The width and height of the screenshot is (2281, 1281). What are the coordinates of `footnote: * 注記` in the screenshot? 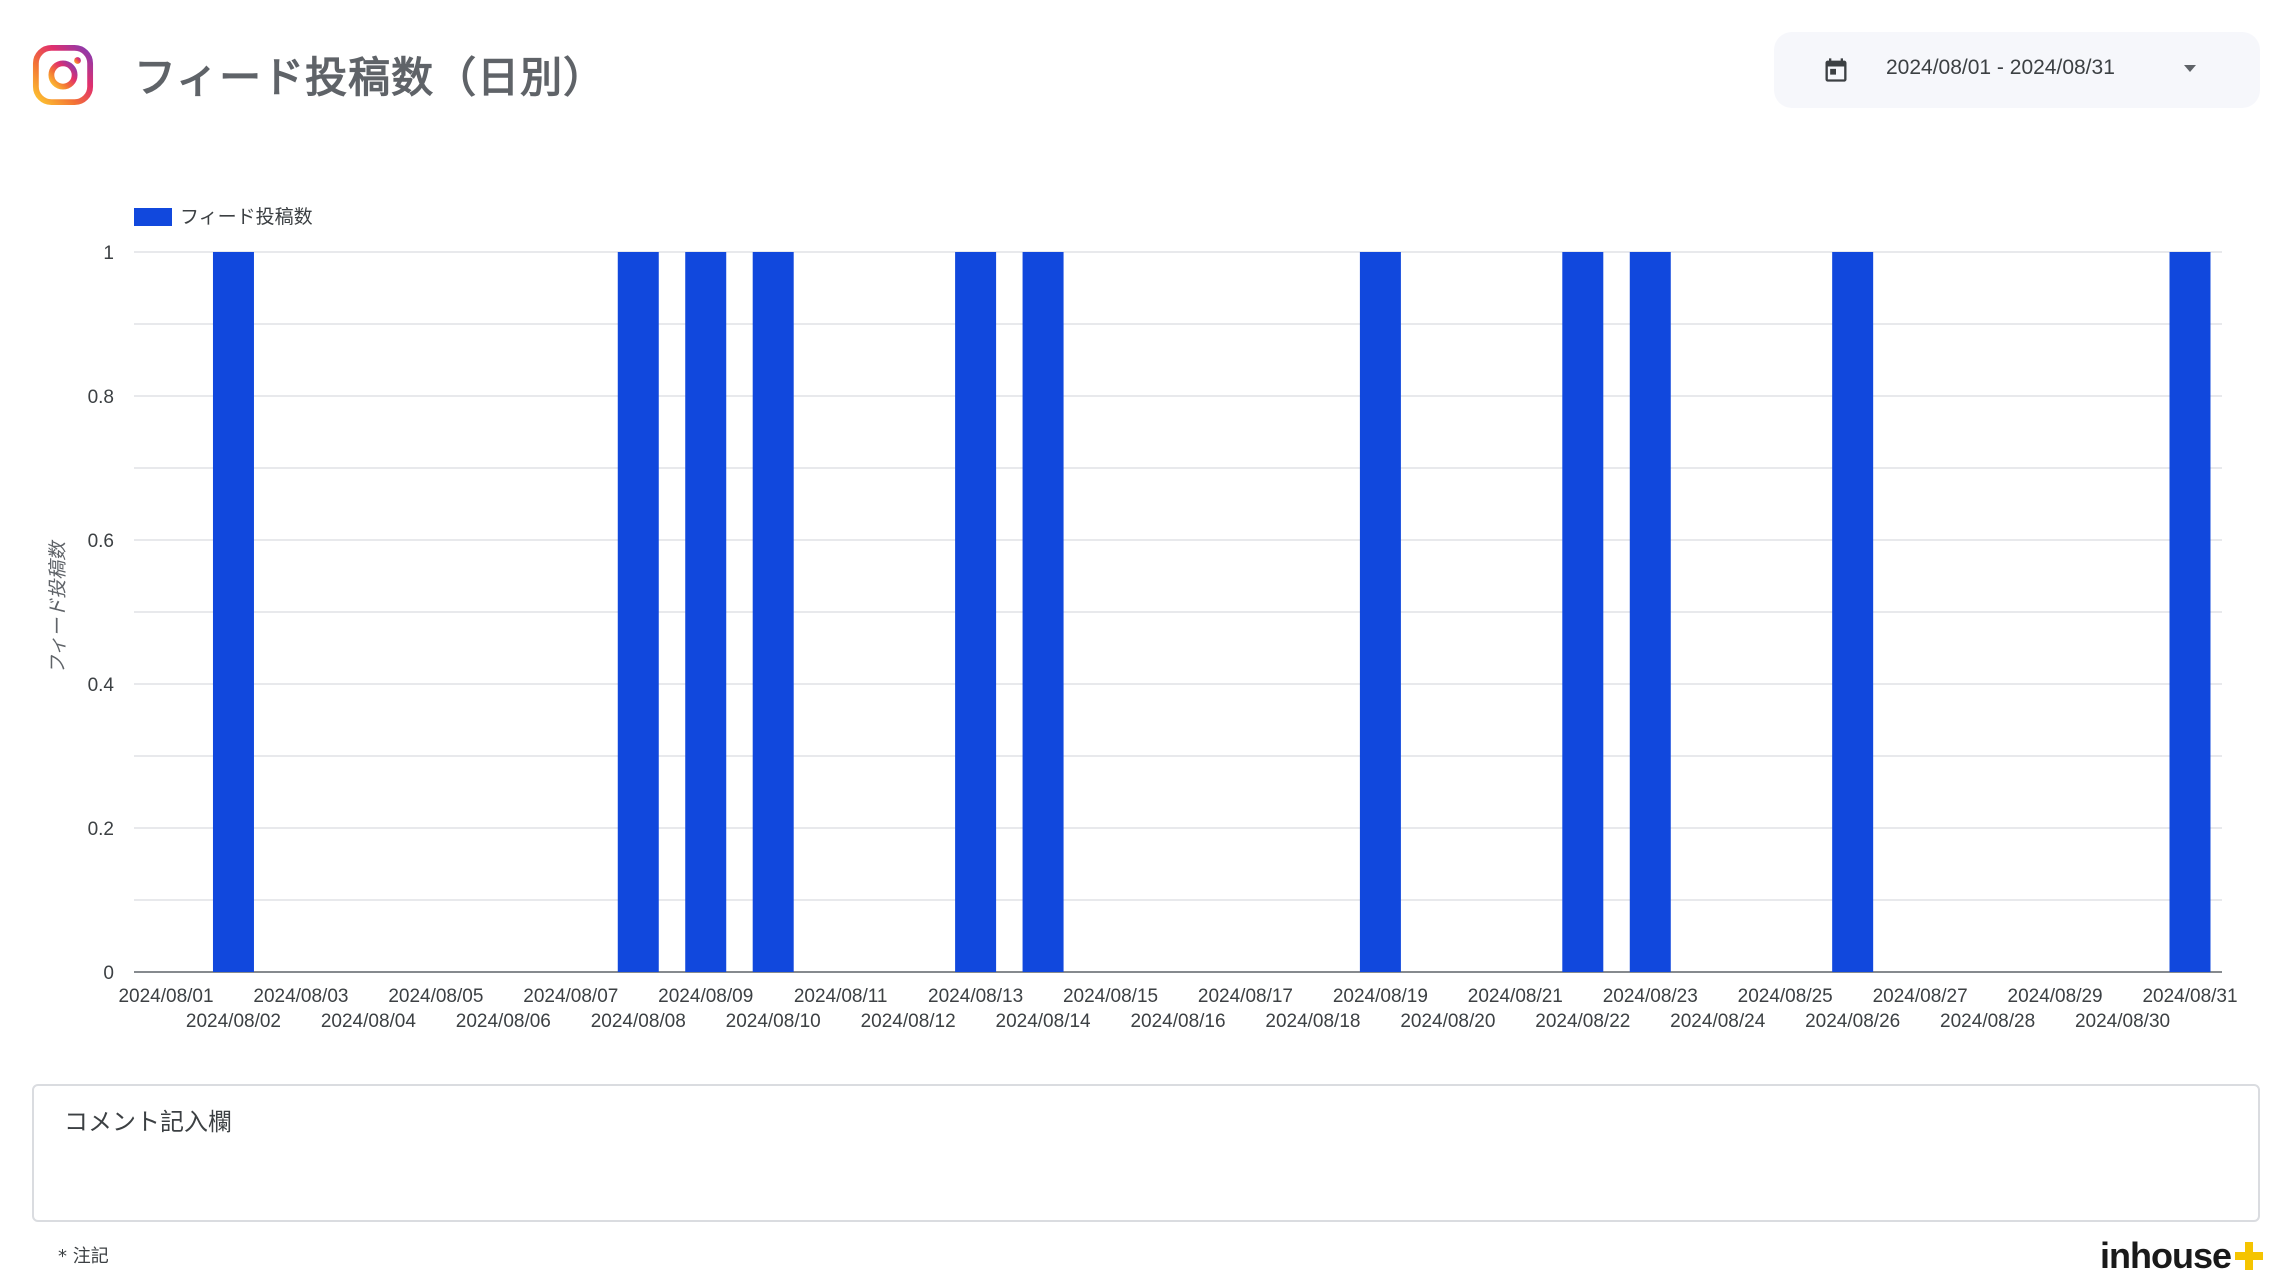 It's located at (83, 1256).